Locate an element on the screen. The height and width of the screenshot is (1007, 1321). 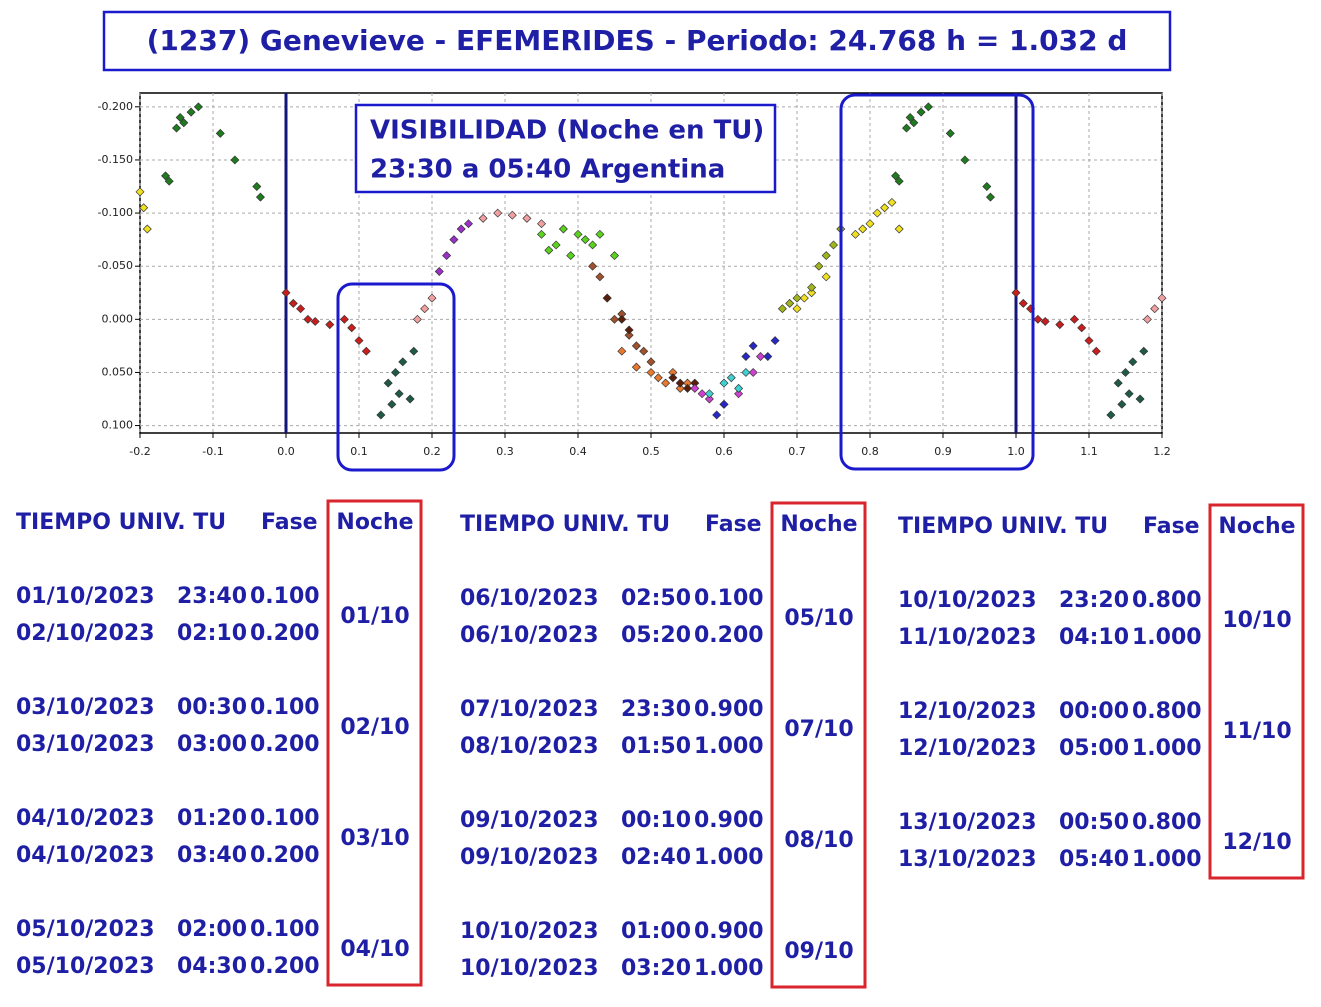
x-tick-label: 0.5 is located at coordinates (651, 451).